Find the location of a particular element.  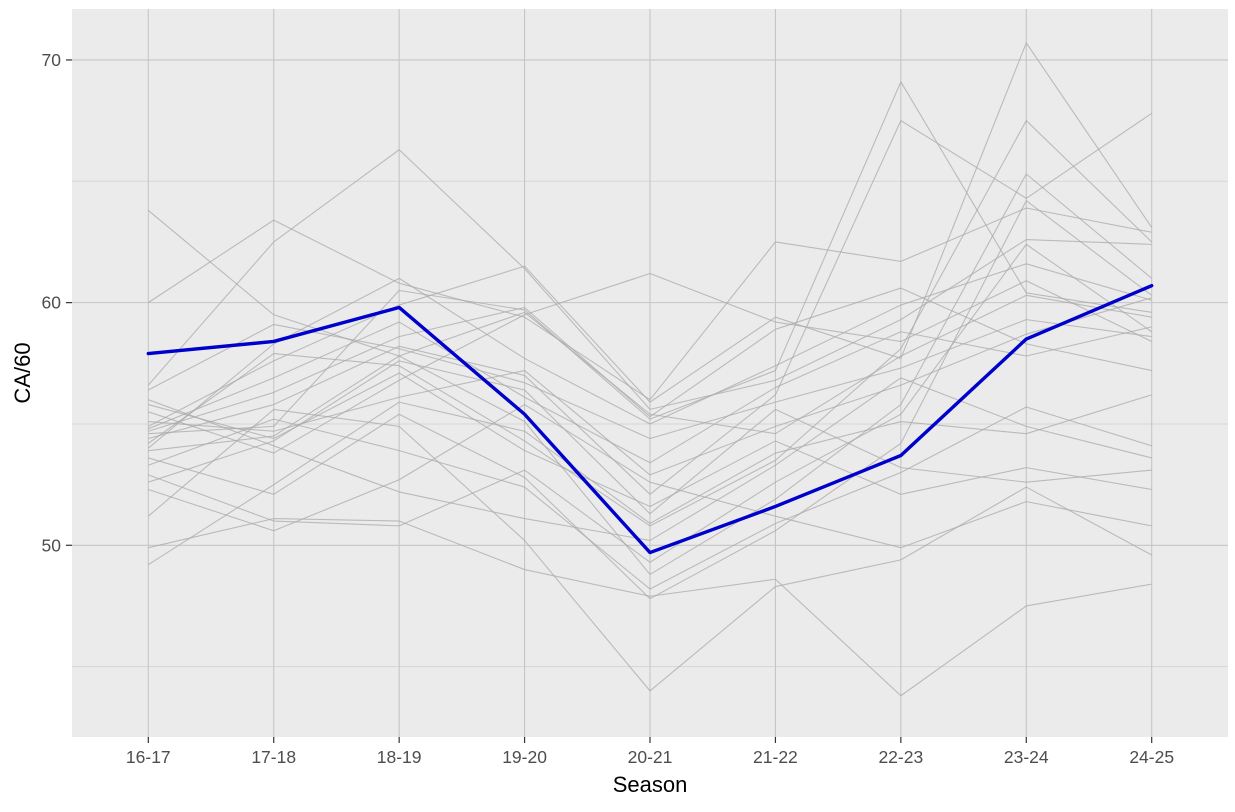

x-tick-label: 16-17 is located at coordinates (148, 757).